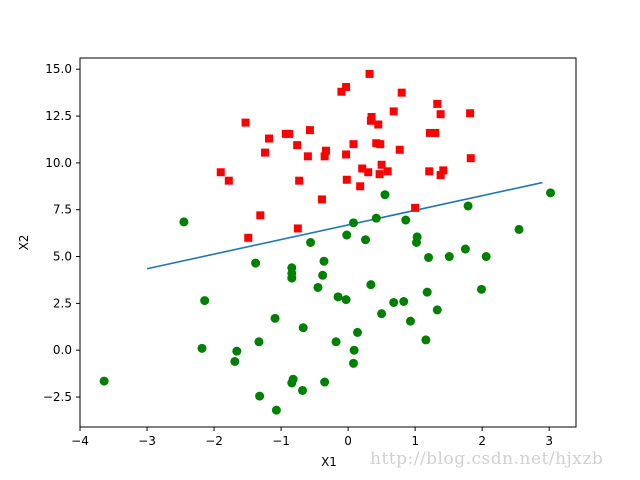 This screenshot has width=640, height=480. I want to click on y-tick-label: −2.5, so click(57, 397).